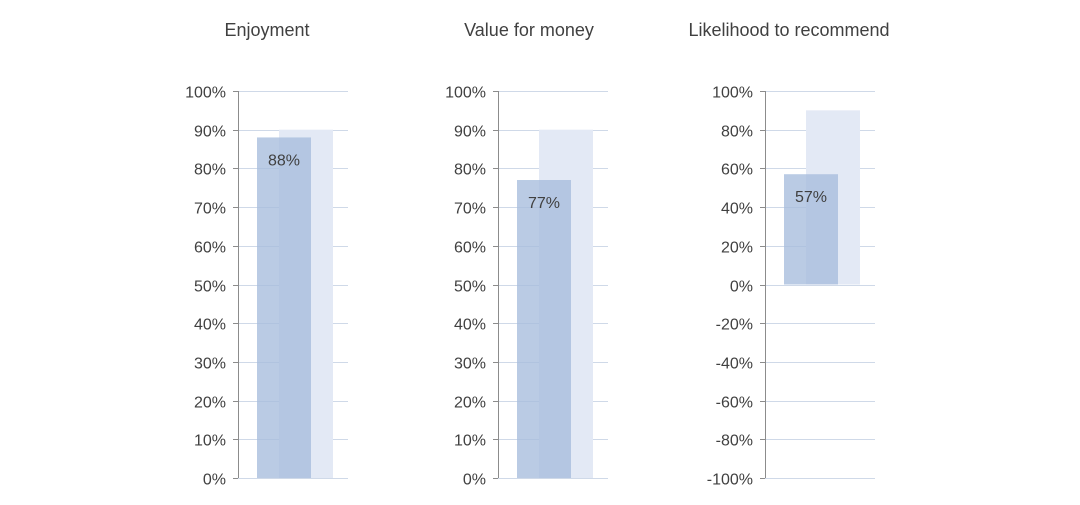 The image size is (1080, 505). I want to click on data-label: 77%, so click(544, 203).